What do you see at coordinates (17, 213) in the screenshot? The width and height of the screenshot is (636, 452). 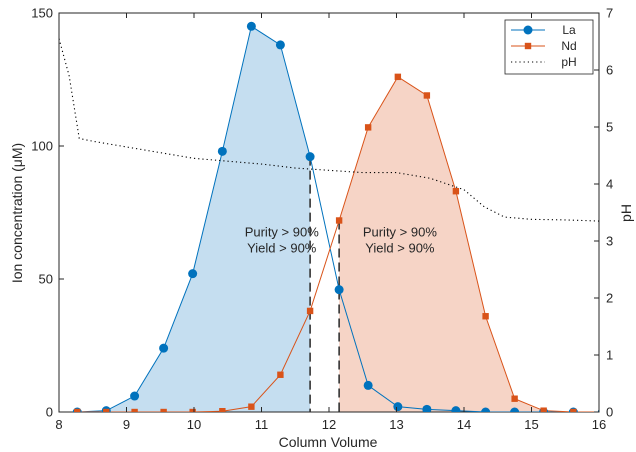 I see `y-axis-left-label: Ion concentration (μM)` at bounding box center [17, 213].